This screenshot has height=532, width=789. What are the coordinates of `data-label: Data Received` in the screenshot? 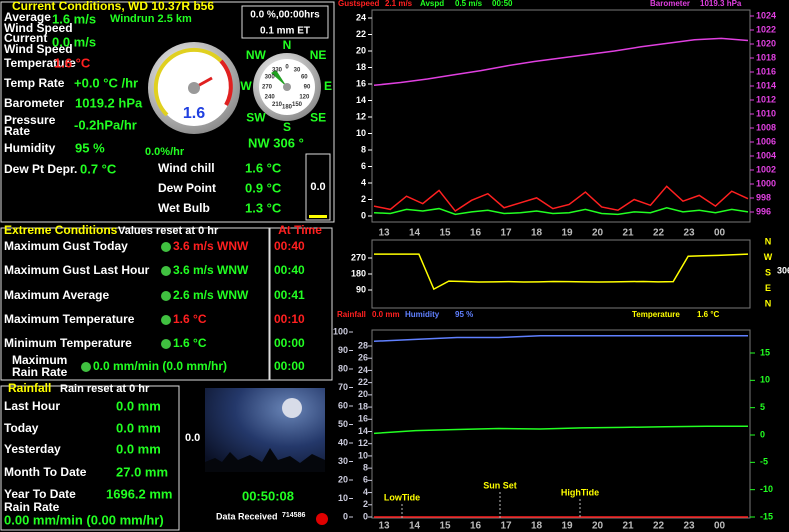 It's located at (247, 516).